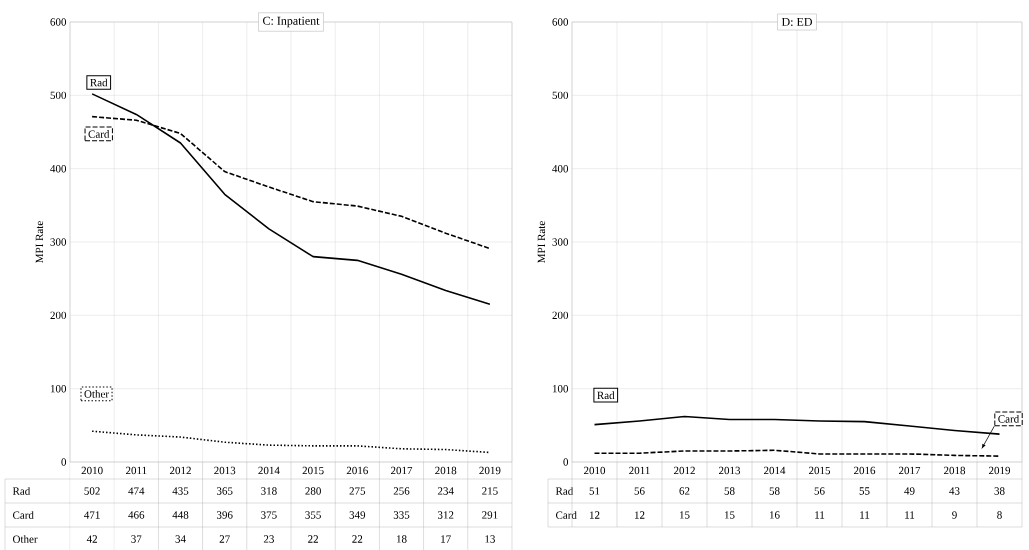 This screenshot has height=550, width=1029. Describe the element at coordinates (291, 442) in the screenshot. I see `line-series` at that location.